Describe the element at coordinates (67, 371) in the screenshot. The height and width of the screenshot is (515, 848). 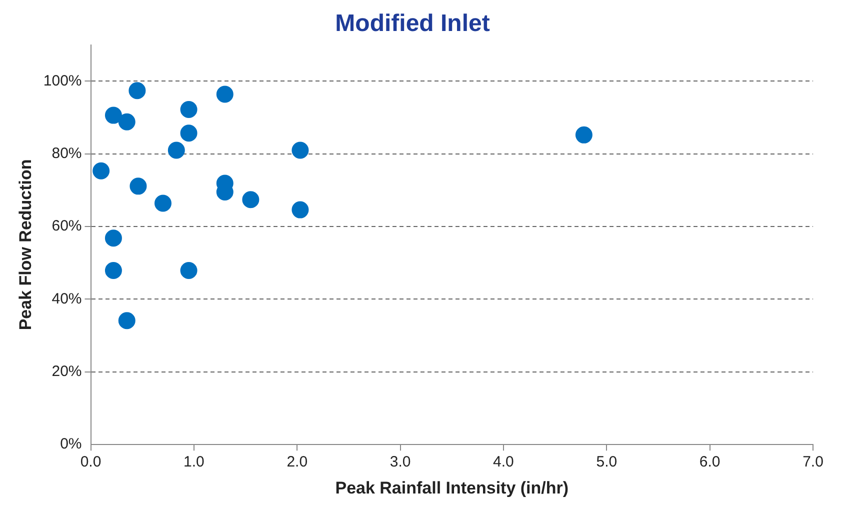
I see `y-tick-label: 20%` at that location.